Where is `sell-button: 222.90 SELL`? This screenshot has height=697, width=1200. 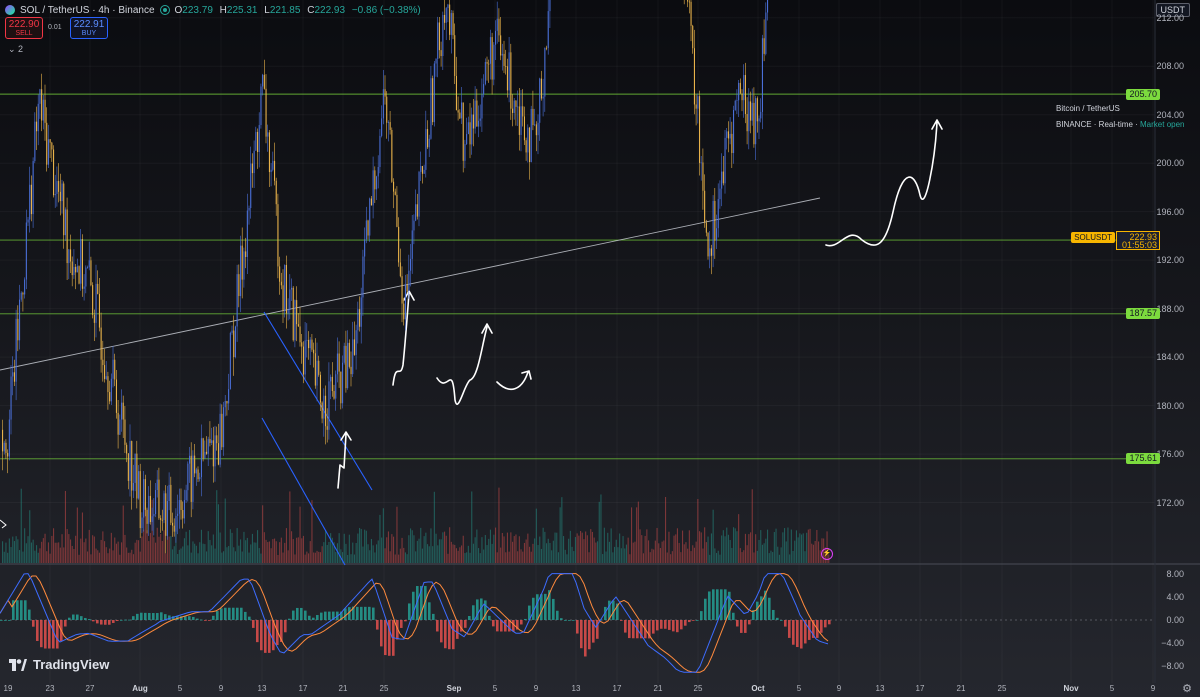
sell-button: 222.90 SELL is located at coordinates (24, 28).